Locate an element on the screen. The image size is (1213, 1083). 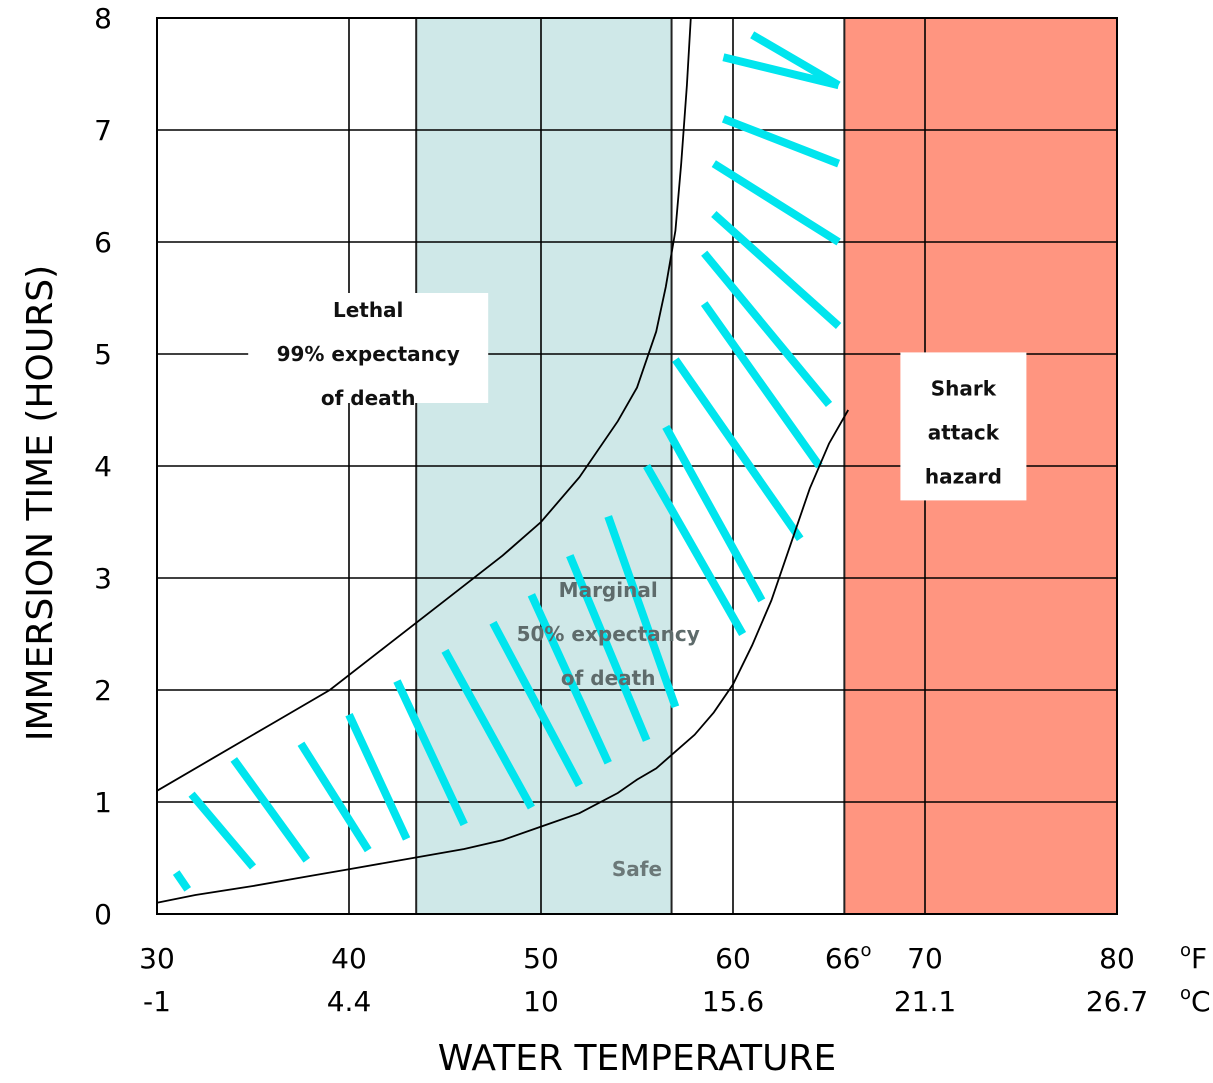
x-tick-label-f-3: 60 is located at coordinates (733, 958).